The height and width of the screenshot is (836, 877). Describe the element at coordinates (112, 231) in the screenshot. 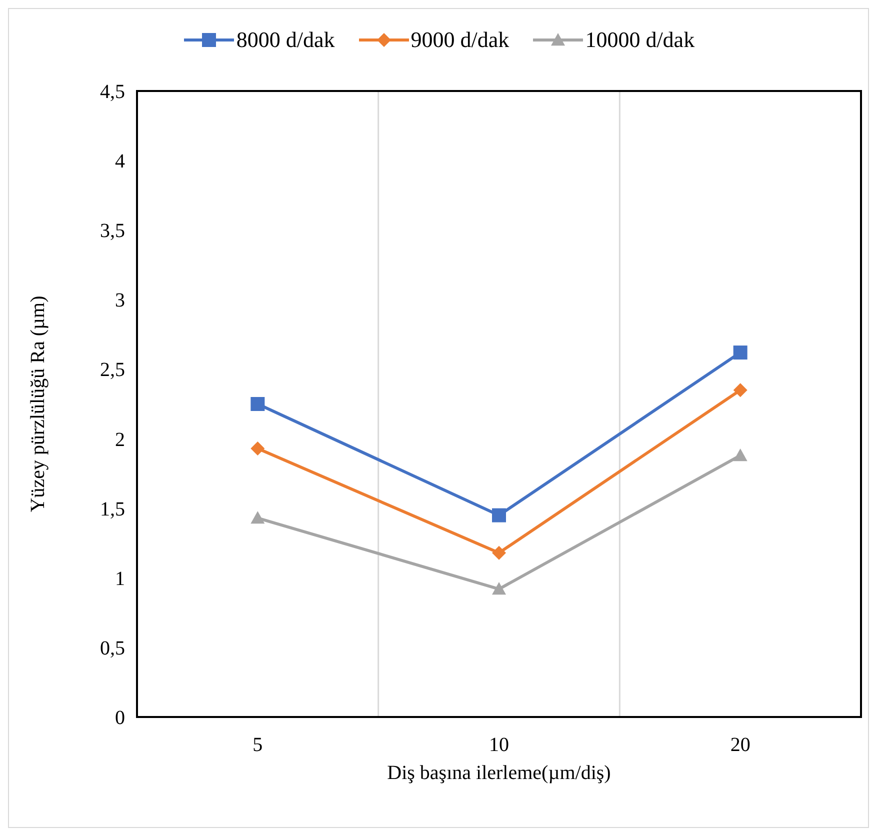

I see `y-tick-label: 3,5` at that location.